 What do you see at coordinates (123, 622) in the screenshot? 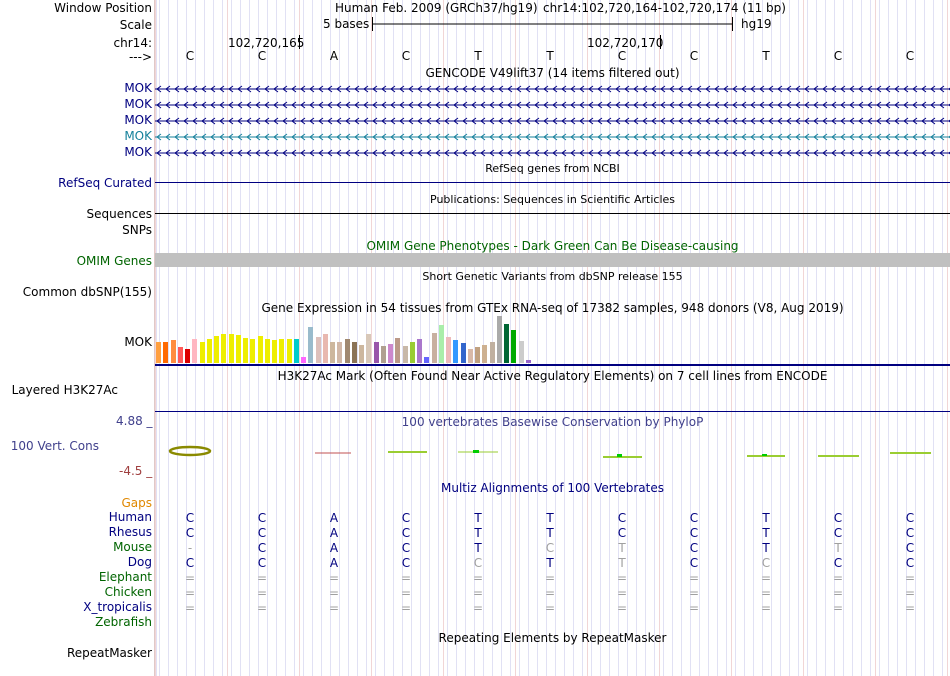
I see `multiz-species-label: Zebrafish` at bounding box center [123, 622].